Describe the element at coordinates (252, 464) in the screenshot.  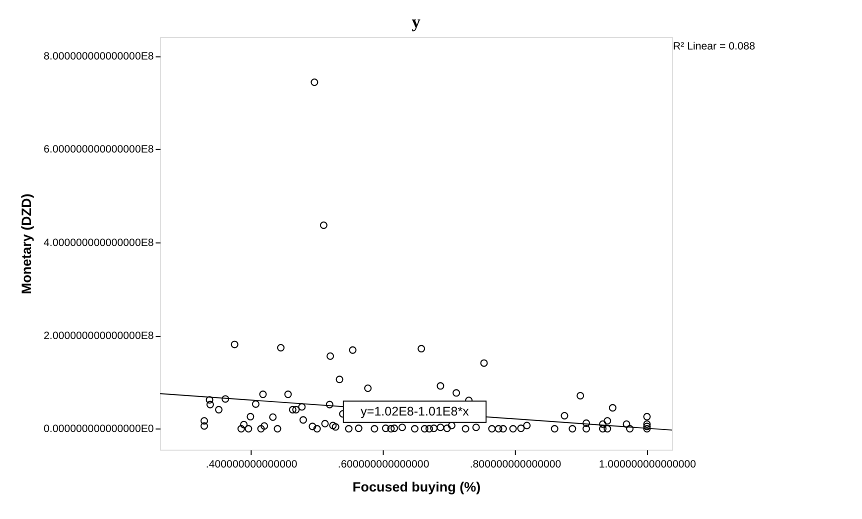
I see `x-tick-label: .400000000000000` at that location.